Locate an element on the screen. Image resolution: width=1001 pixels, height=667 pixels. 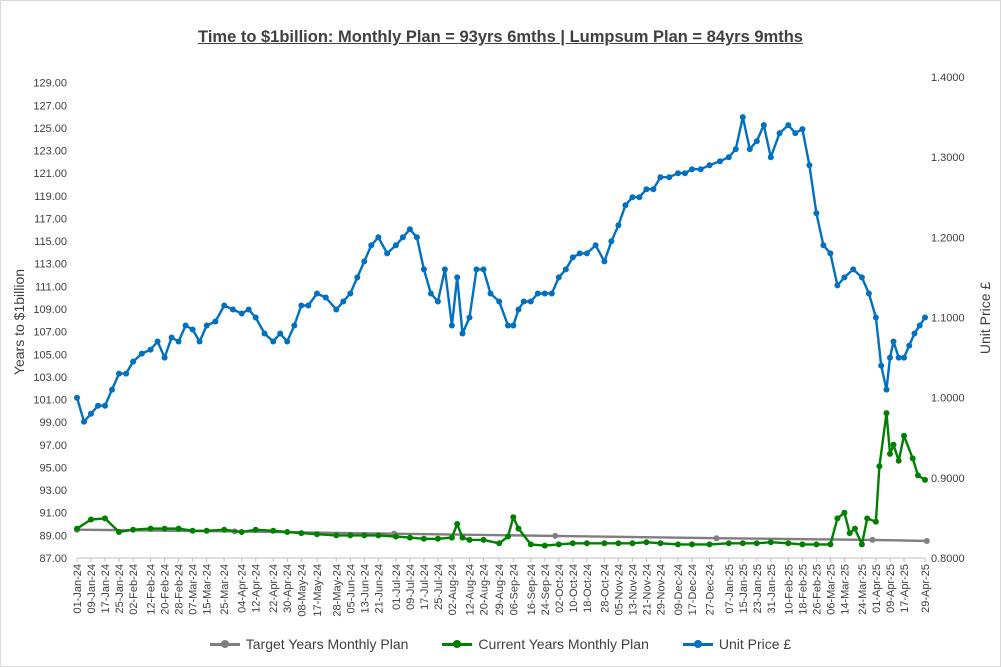
x-tick-label: 08-May-24 is located at coordinates (302, 590).